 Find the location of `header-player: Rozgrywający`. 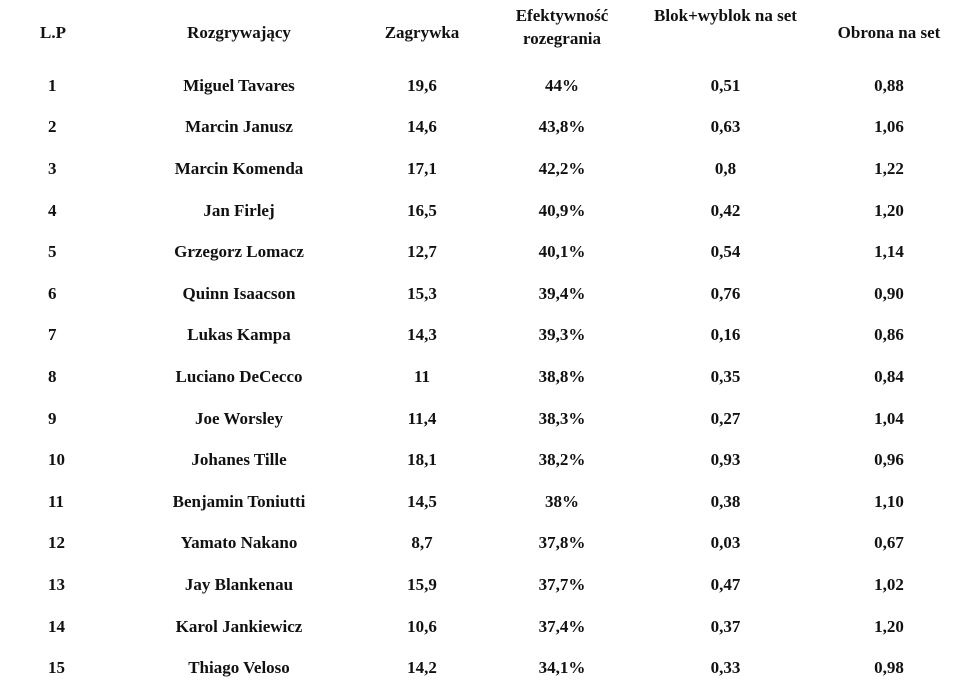

header-player: Rozgrywający is located at coordinates (239, 32).